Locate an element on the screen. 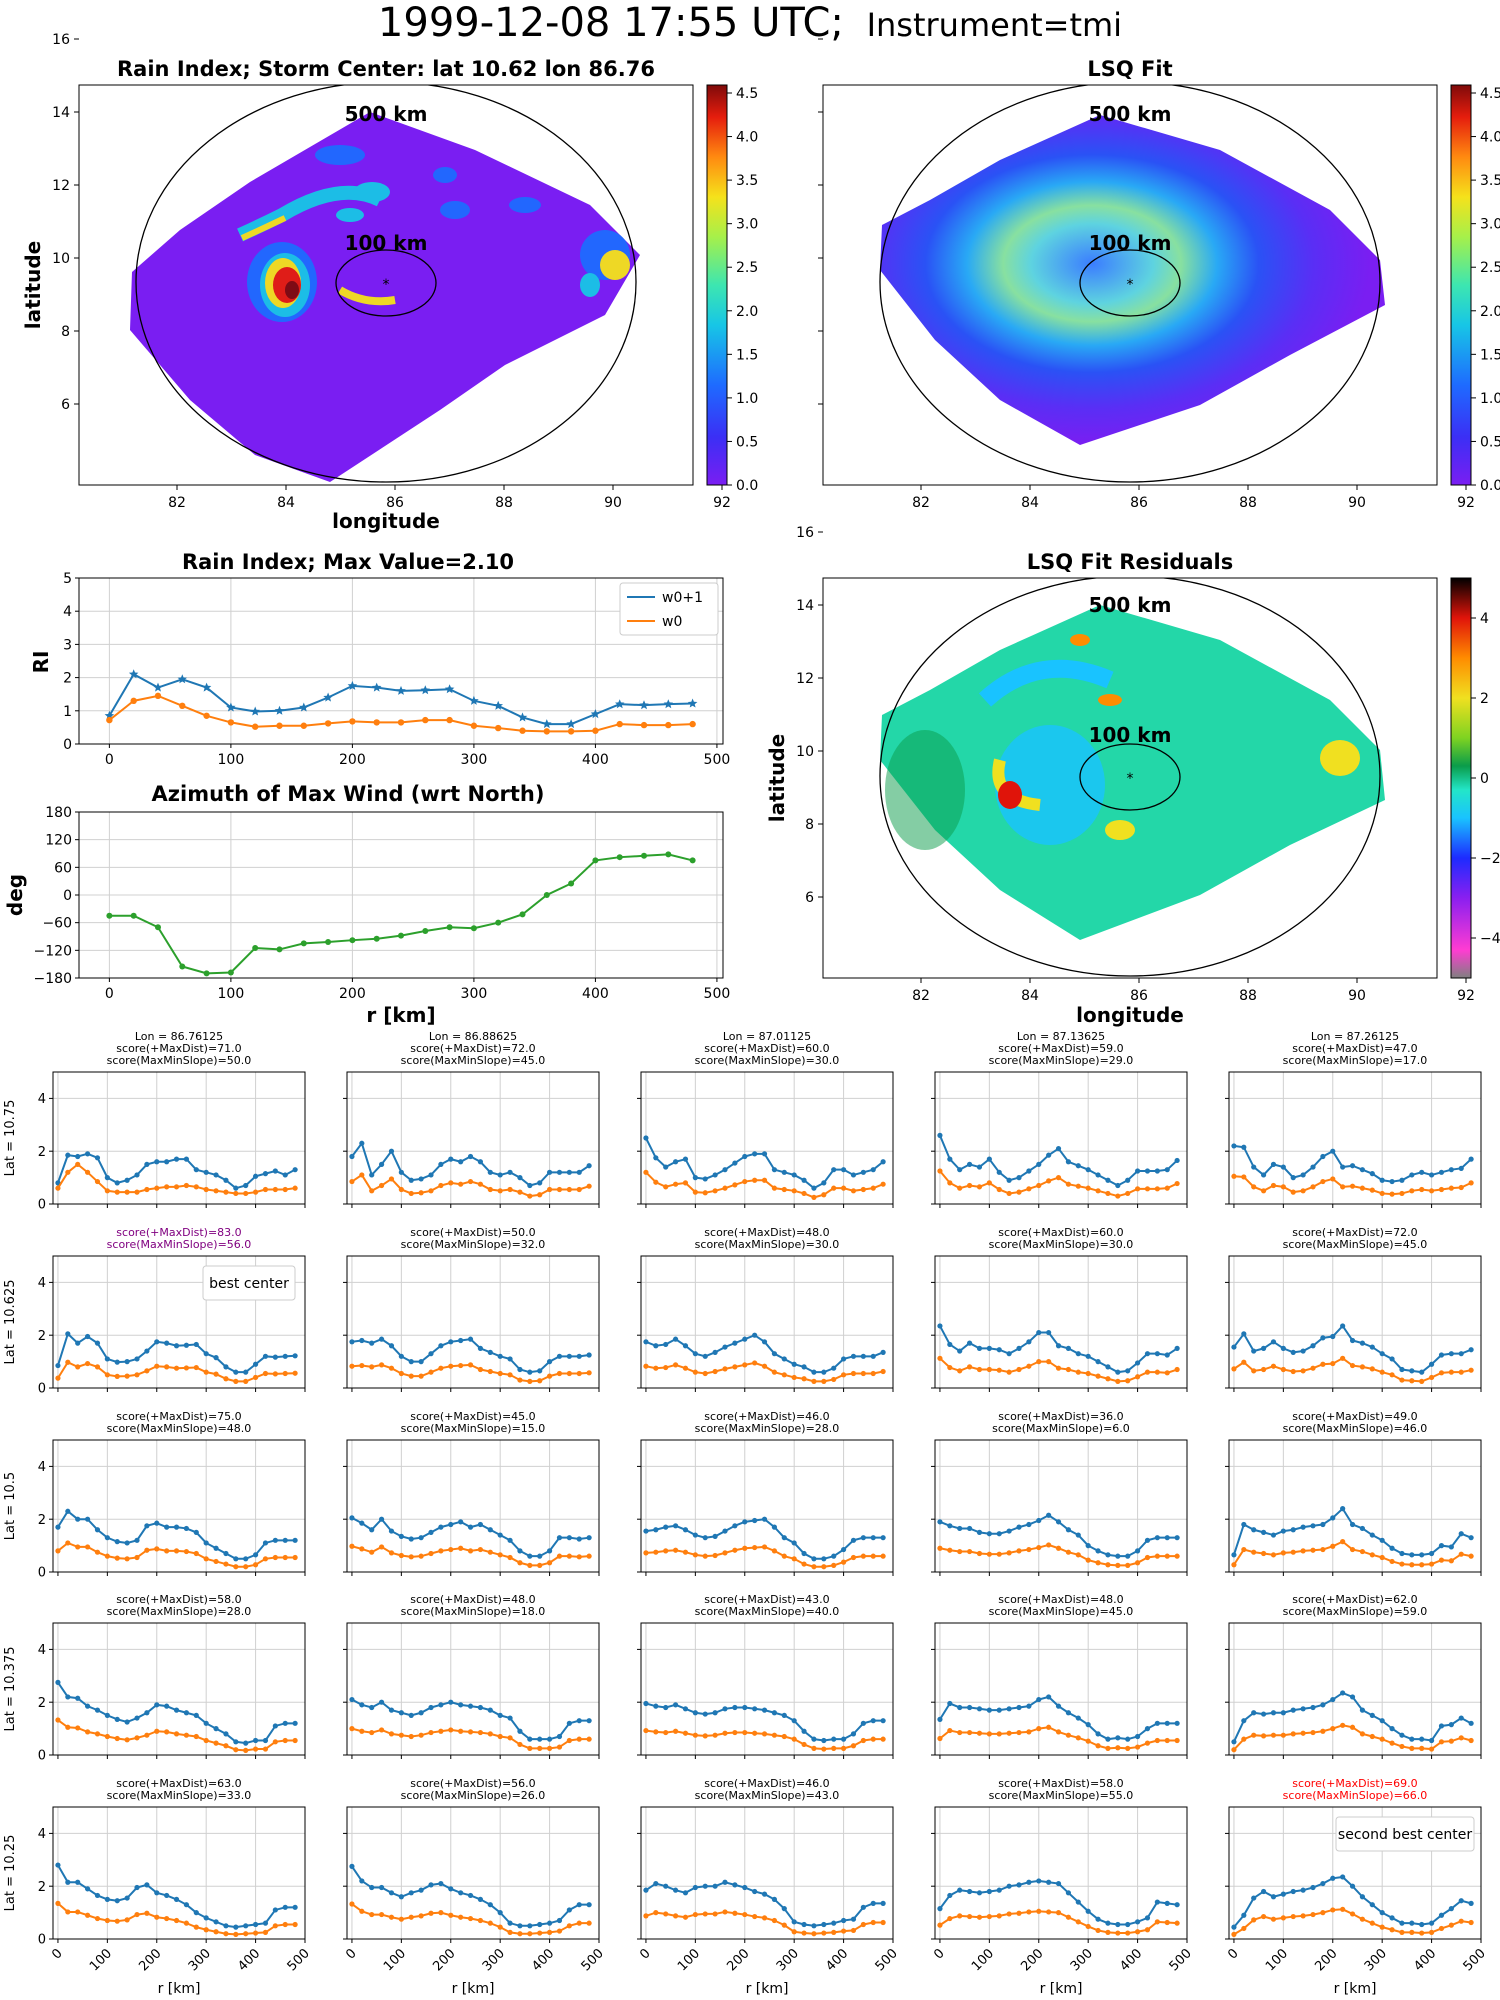  plot-frame is located at coordinates (767, 1873).